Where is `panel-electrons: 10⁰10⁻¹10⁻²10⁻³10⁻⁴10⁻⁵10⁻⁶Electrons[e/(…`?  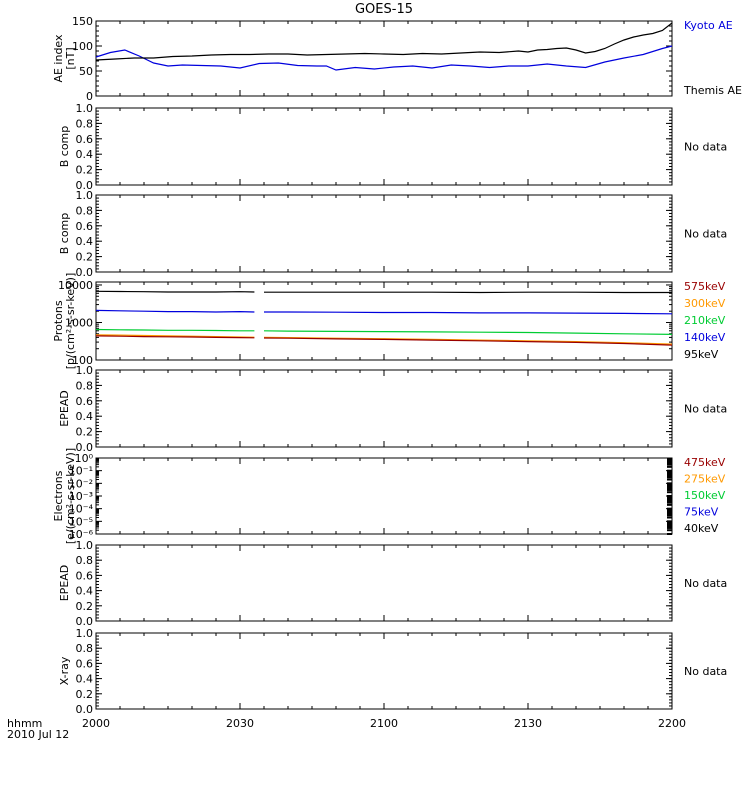 panel-electrons: 10⁰10⁻¹10⁻²10⁻³10⁻⁴10⁻⁵10⁻⁶Electrons[e/(… is located at coordinates (389, 496).